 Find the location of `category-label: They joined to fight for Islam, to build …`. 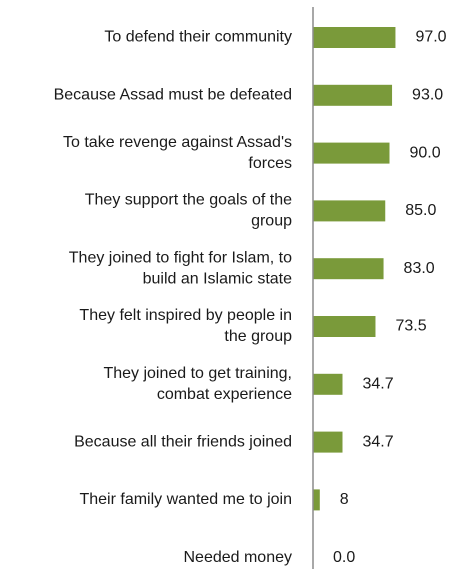

category-label: They joined to fight for Islam, to build … is located at coordinates (180, 268).